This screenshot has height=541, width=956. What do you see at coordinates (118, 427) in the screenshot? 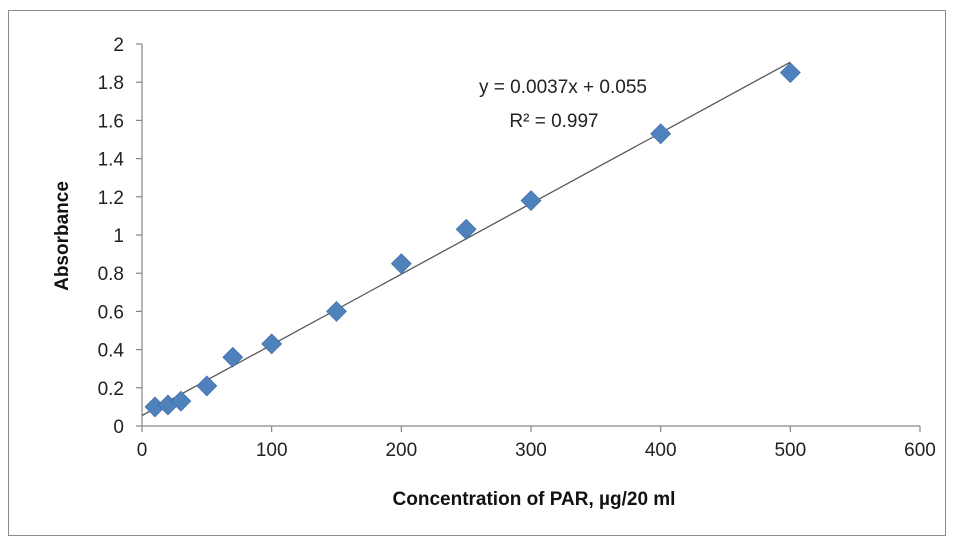
I see `y-tick-label: 0` at bounding box center [118, 427].